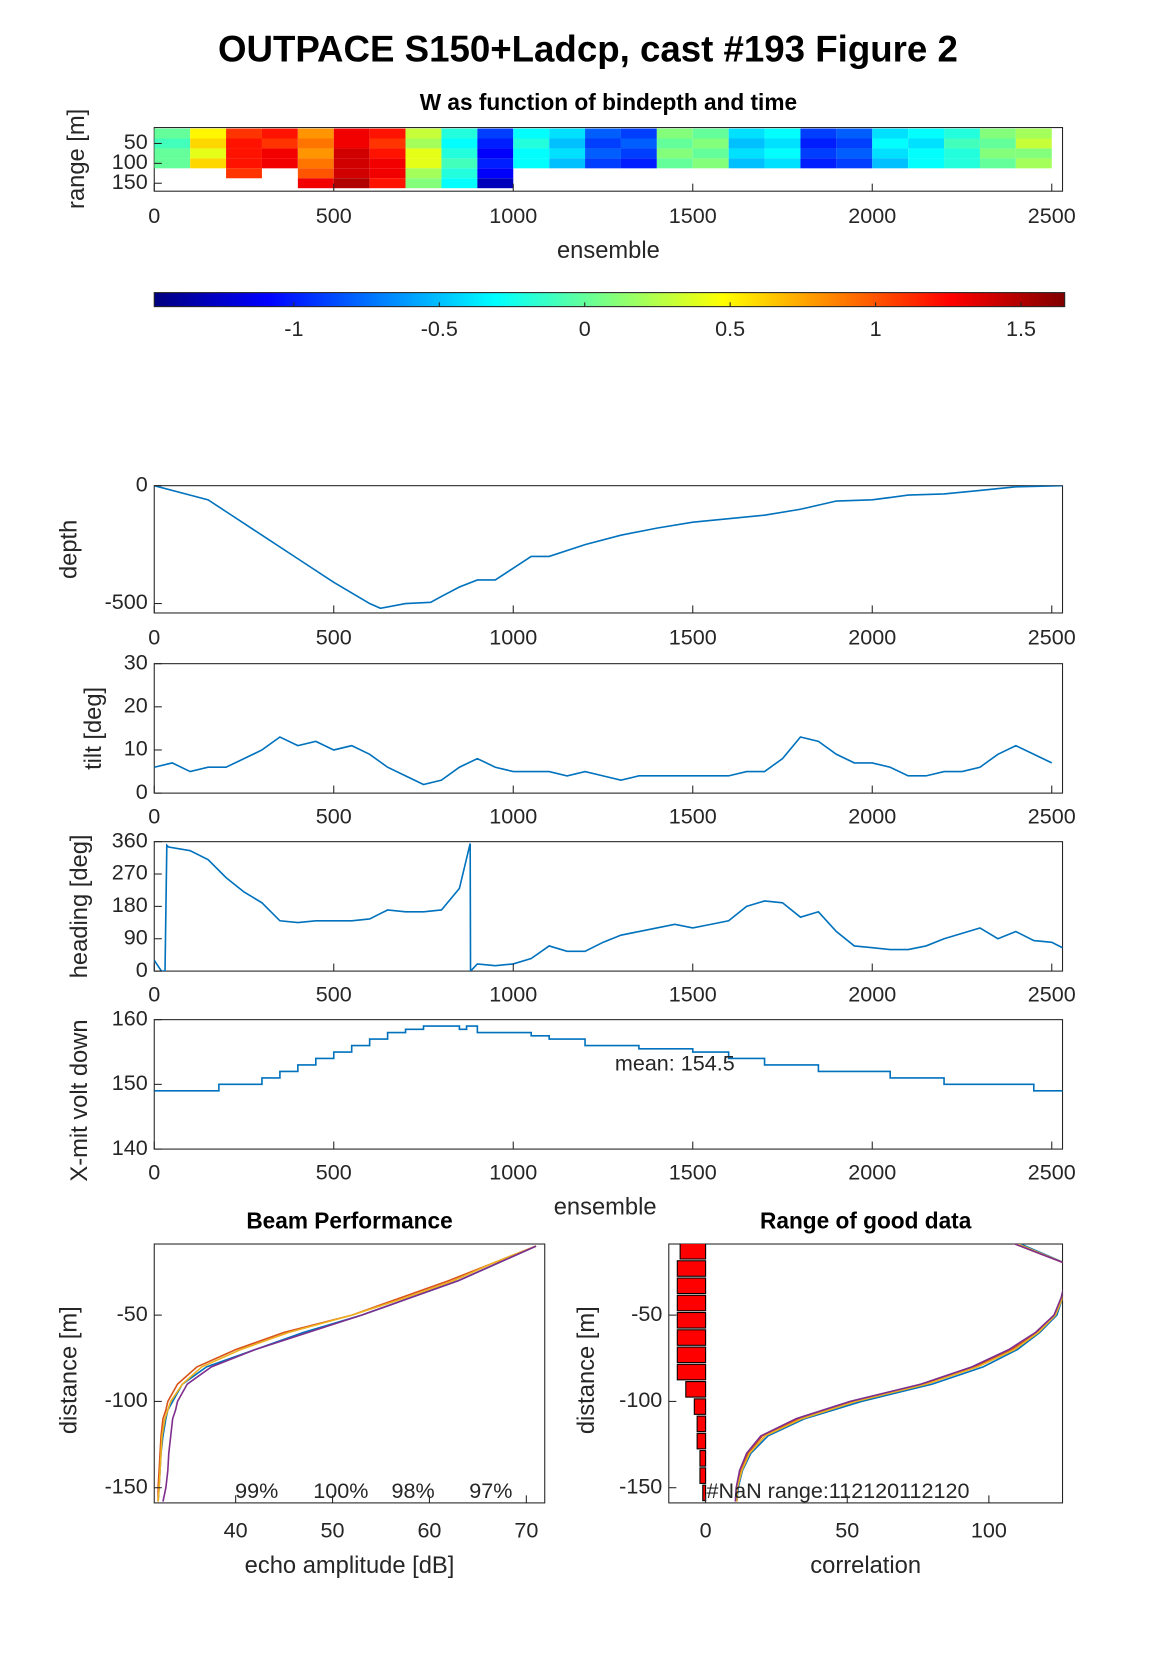 This screenshot has width=1165, height=1679. Describe the element at coordinates (588, 49) in the screenshot. I see `figure-title: OUTPACE S150+Ladcp, cast #193 Figure 2` at that location.